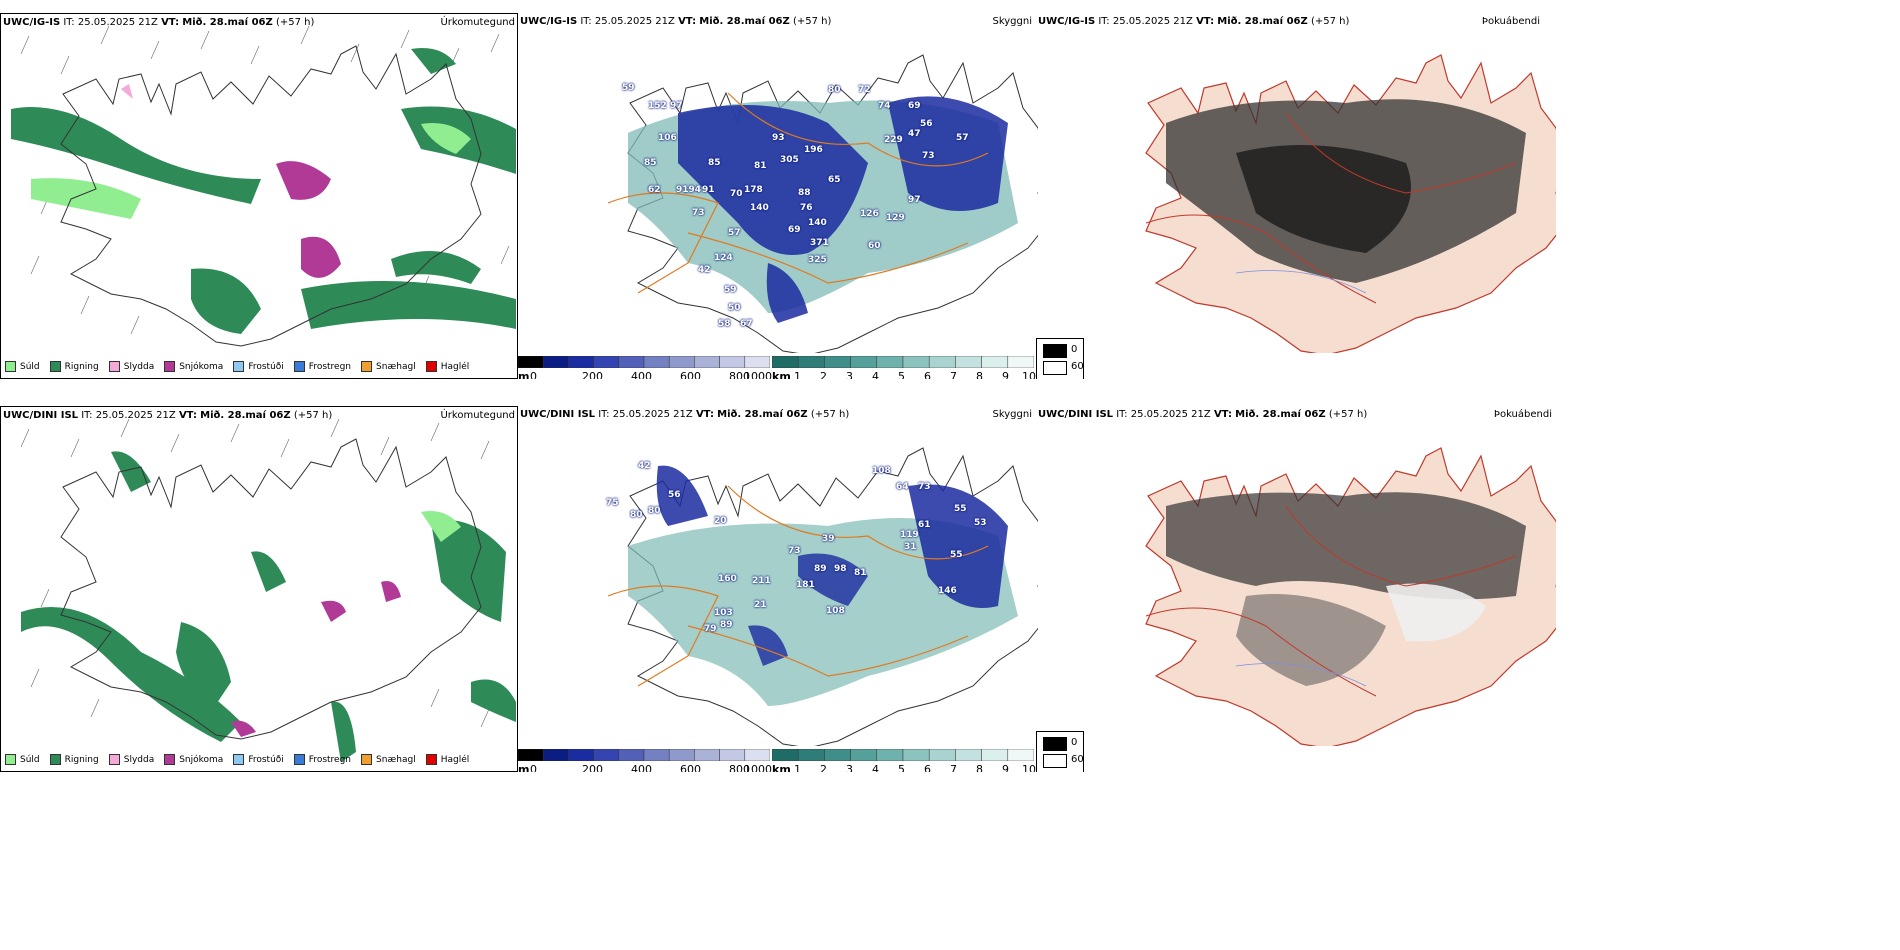 The image size is (1900, 950). Describe the element at coordinates (730, 290) in the screenshot. I see `map-label: 59` at that location.